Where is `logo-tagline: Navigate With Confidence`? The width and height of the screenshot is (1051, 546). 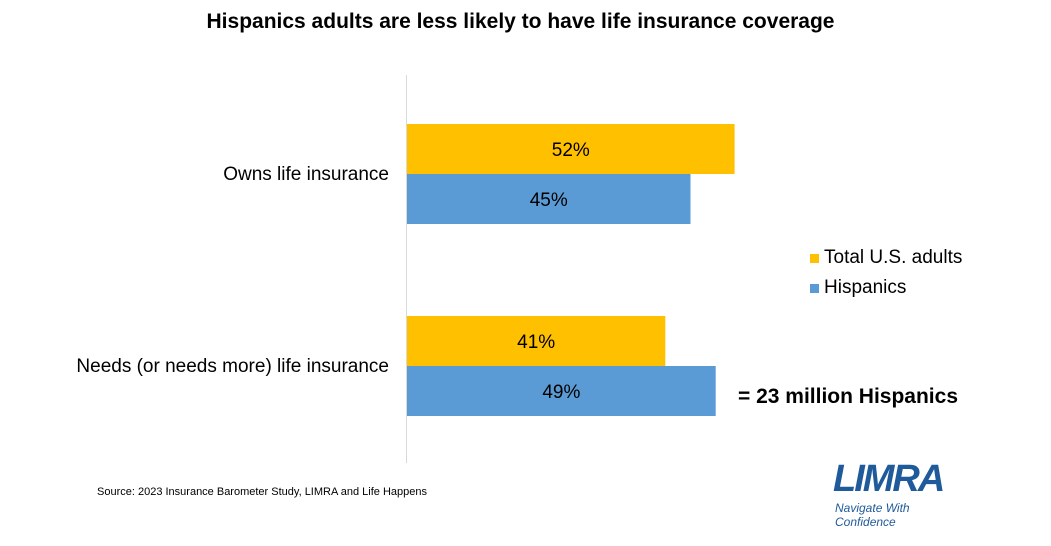
logo-tagline: Navigate With Confidence is located at coordinates (872, 515).